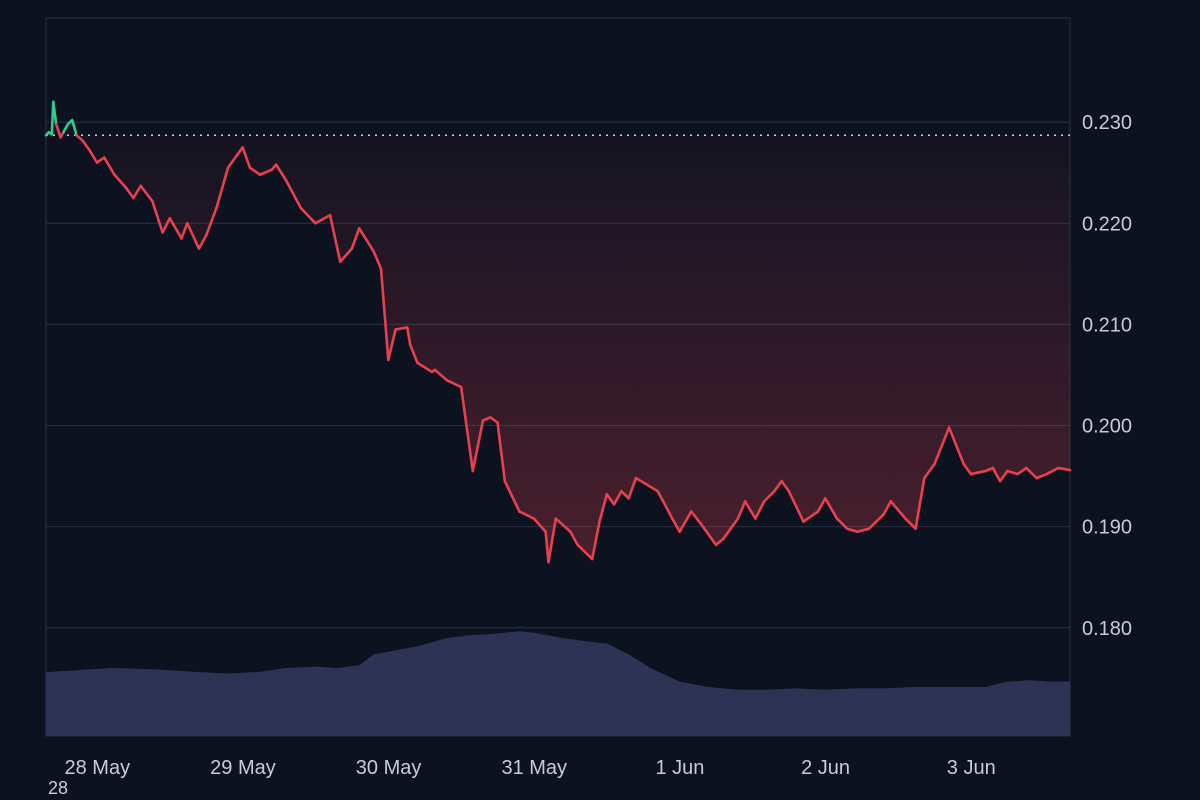  Describe the element at coordinates (1107, 224) in the screenshot. I see `y-tick-label: 0.220` at that location.